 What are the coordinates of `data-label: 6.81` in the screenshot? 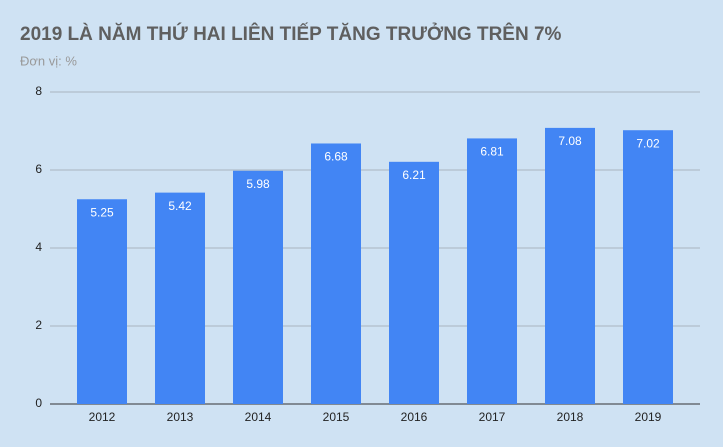 It's located at (492, 152).